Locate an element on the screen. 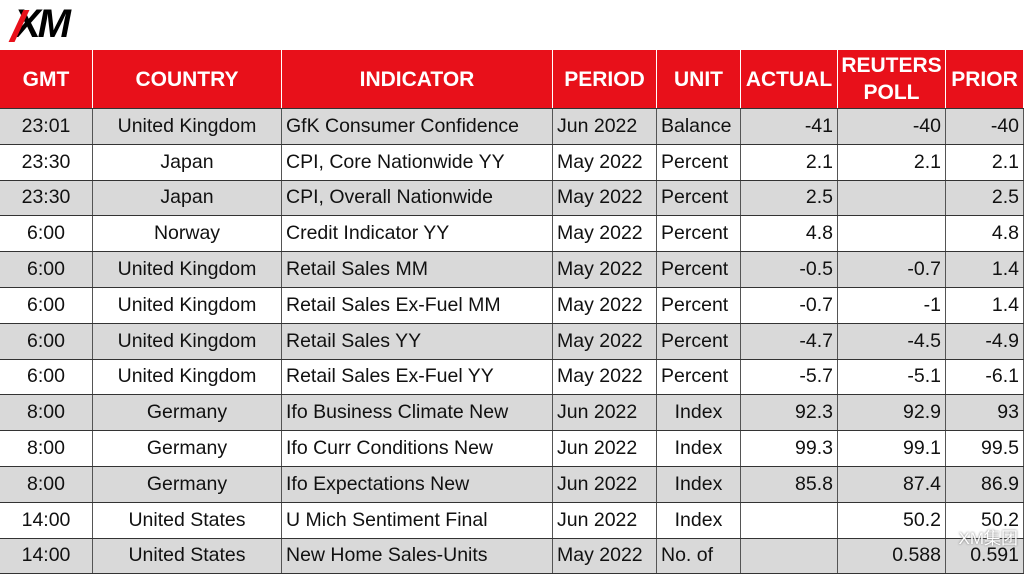  table-cell: -4.9 is located at coordinates (985, 341).